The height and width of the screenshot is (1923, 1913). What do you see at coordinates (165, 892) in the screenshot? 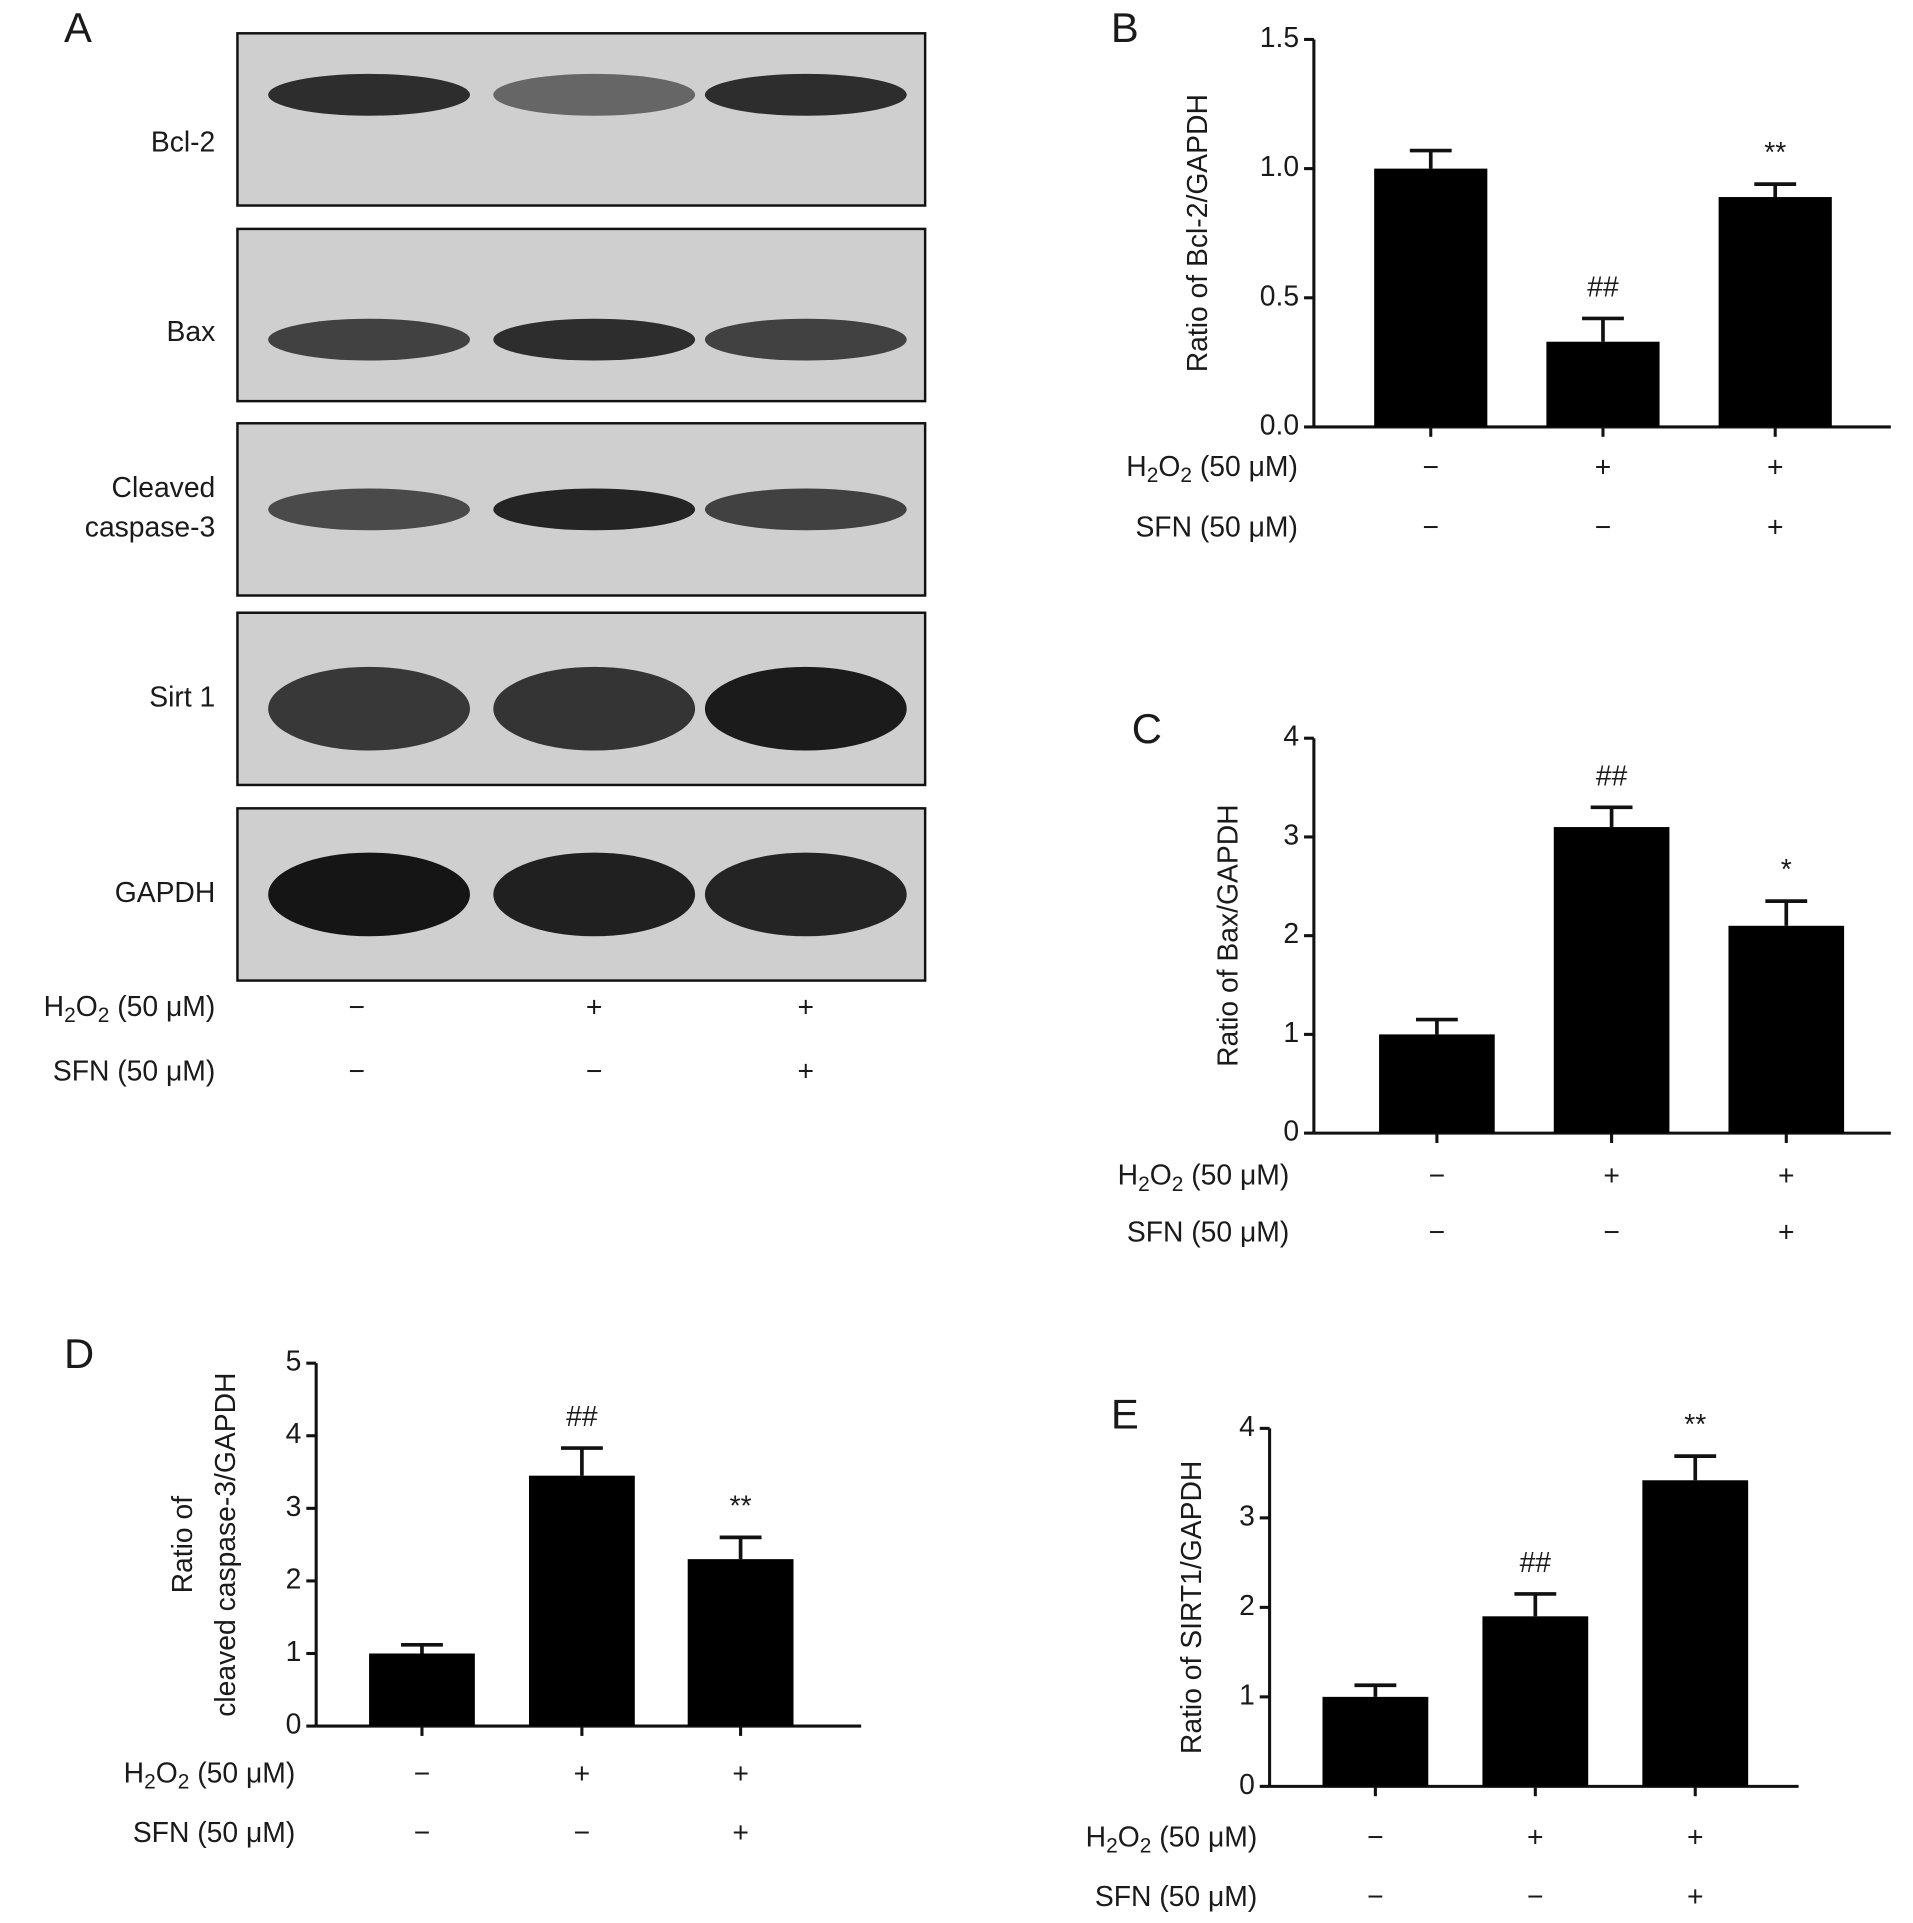
I see `blot-row-label: GAPDH` at bounding box center [165, 892].